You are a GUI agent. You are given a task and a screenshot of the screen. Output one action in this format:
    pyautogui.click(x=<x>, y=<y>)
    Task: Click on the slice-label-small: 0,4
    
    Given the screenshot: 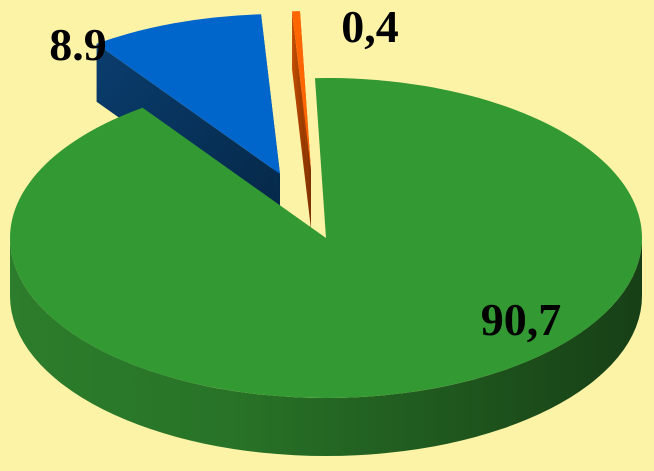 What is the action you would take?
    pyautogui.click(x=370, y=26)
    